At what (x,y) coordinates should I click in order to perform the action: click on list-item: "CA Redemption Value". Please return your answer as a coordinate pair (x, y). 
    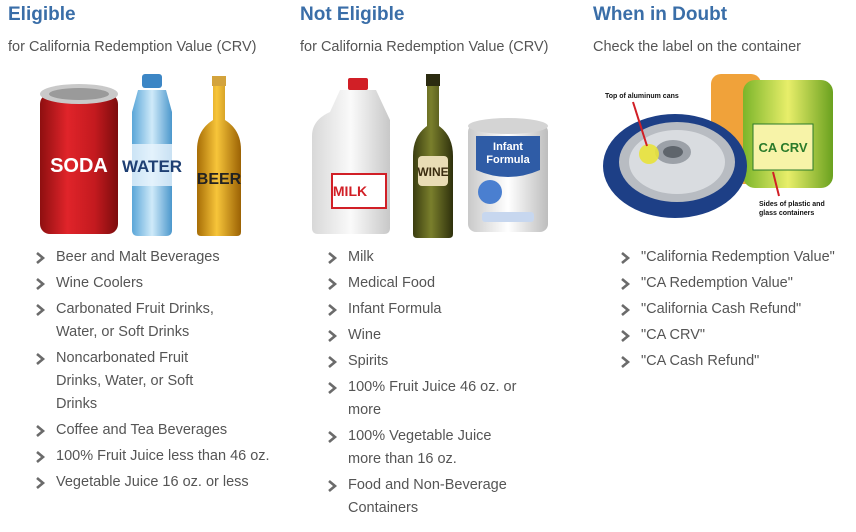
    Looking at the image, I should click on (727, 283).